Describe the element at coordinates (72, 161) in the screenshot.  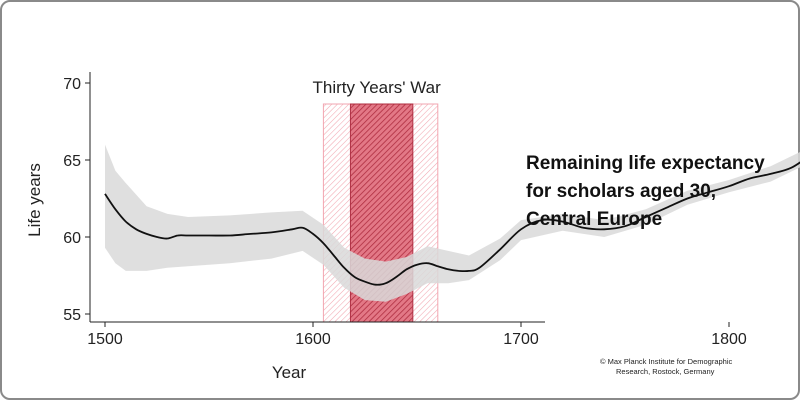
I see `y-tick-label: 65` at that location.